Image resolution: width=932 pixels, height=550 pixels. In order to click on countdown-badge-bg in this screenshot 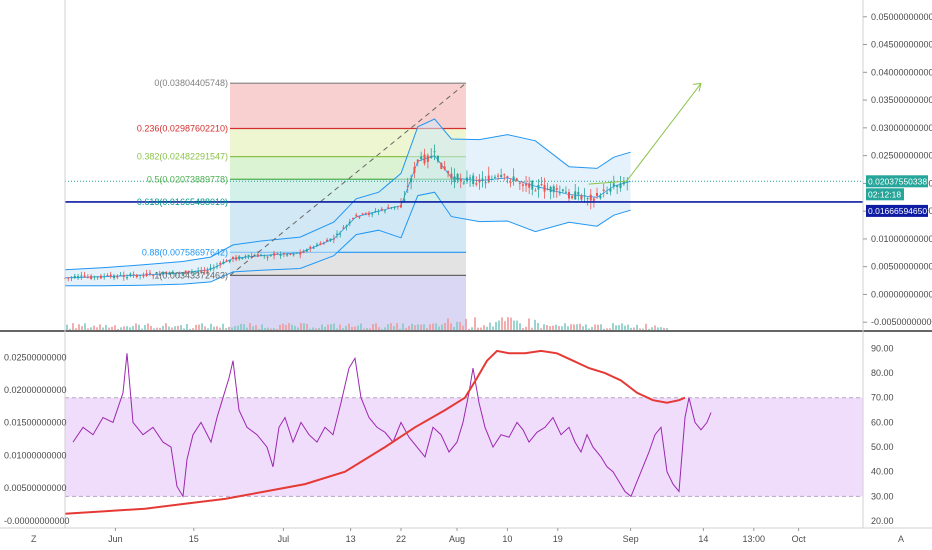, I will do `click(885, 194)`.